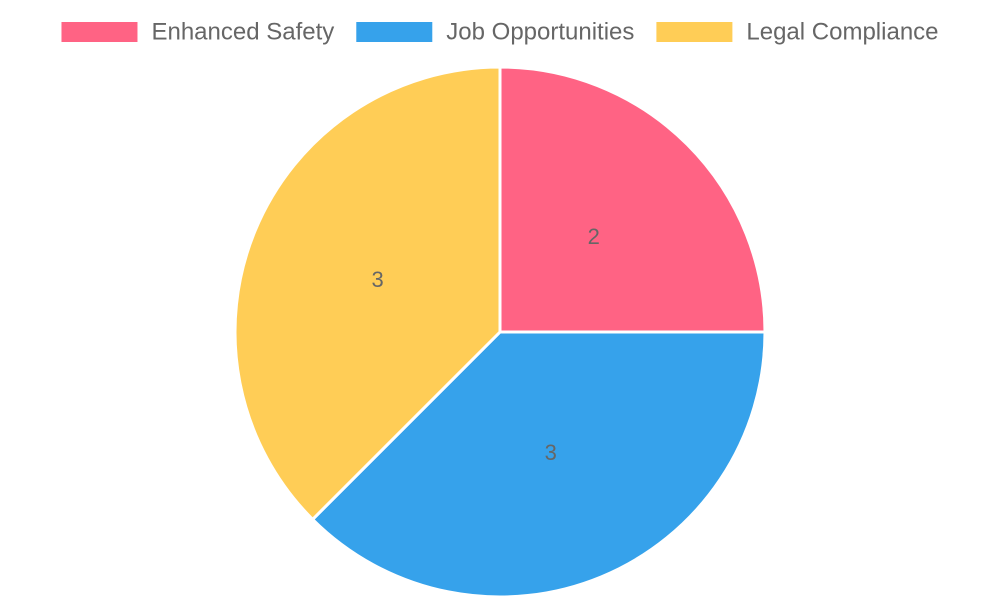 The height and width of the screenshot is (600, 1000). Describe the element at coordinates (242, 31) in the screenshot. I see `legend-label: Enhanced Safety` at that location.